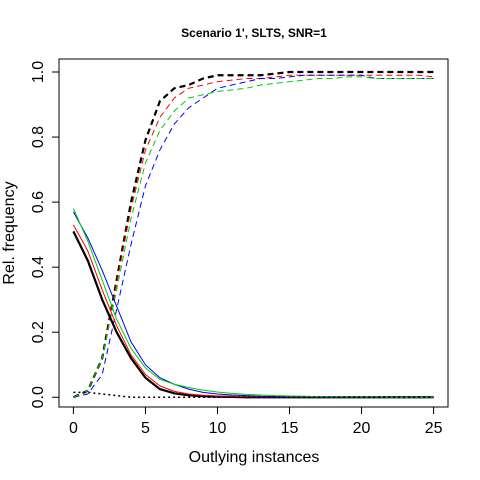 This screenshot has height=480, width=480. Describe the element at coordinates (434, 428) in the screenshot. I see `x-tick-label: 25` at that location.